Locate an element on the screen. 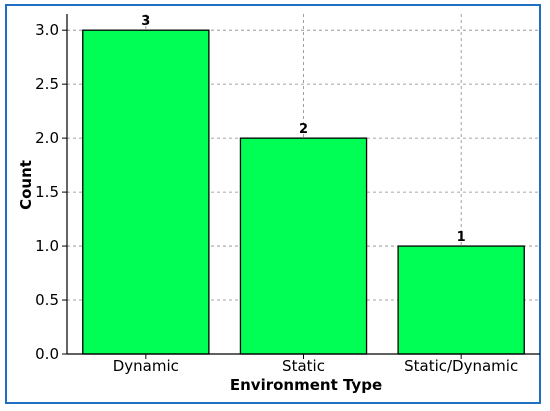 This screenshot has width=550, height=411. y-tick-label: 2.5 is located at coordinates (47, 84).